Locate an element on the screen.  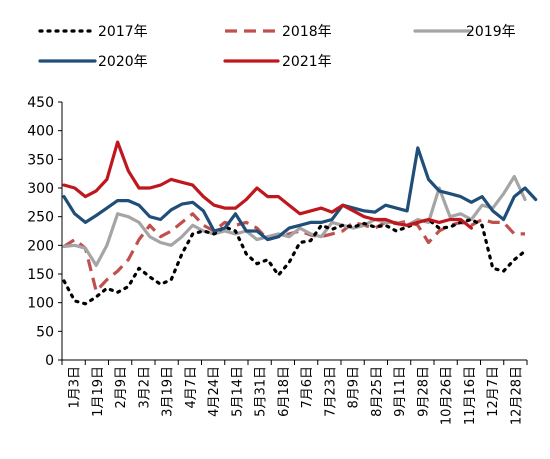
y-tick-label: 100 is located at coordinates (40, 304).